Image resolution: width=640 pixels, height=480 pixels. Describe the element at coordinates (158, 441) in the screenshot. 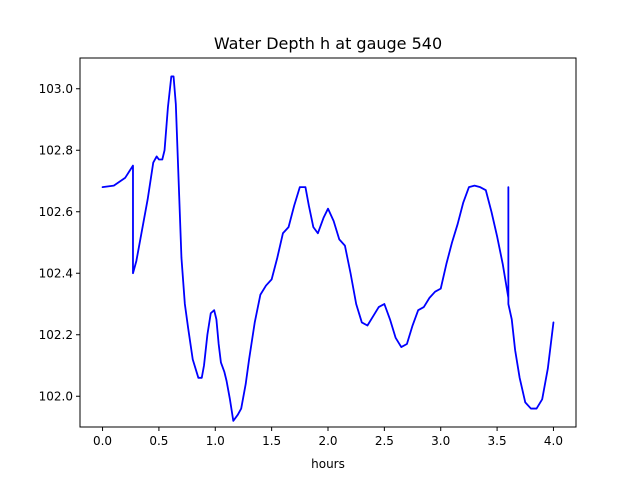

I see `x-tick-label: 0.5` at that location.